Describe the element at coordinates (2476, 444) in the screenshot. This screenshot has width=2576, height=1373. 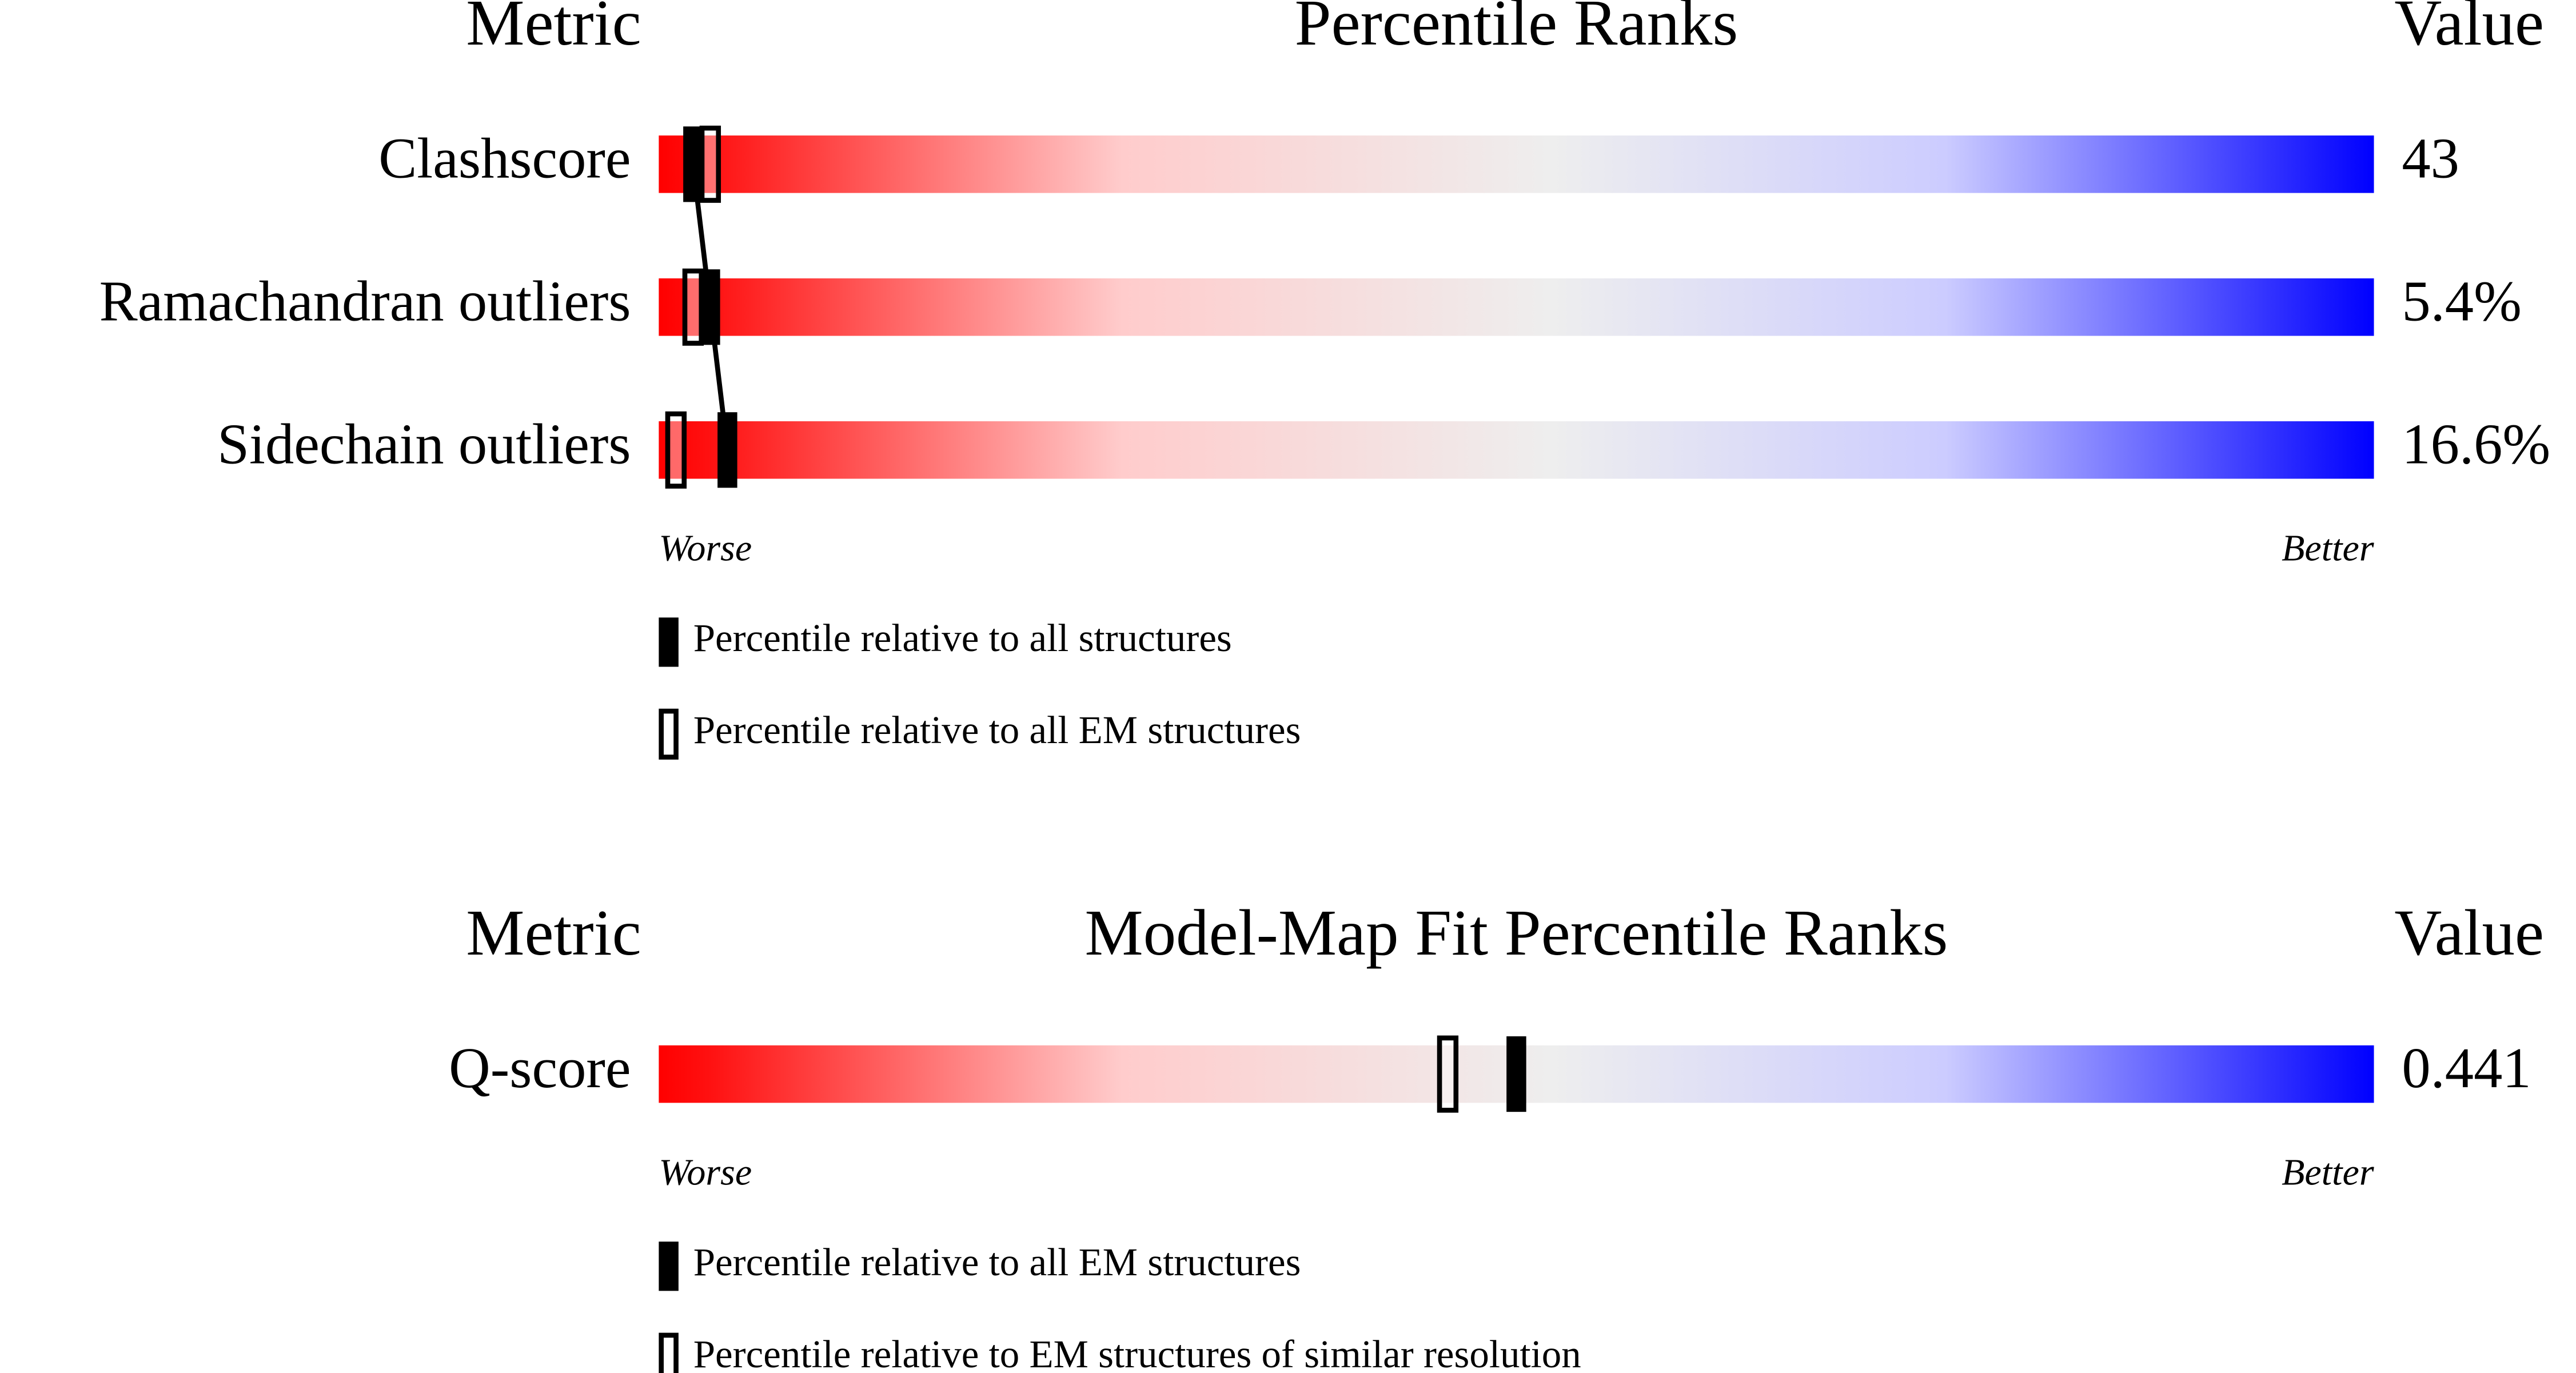
I see `metric-value: 16.6%` at that location.